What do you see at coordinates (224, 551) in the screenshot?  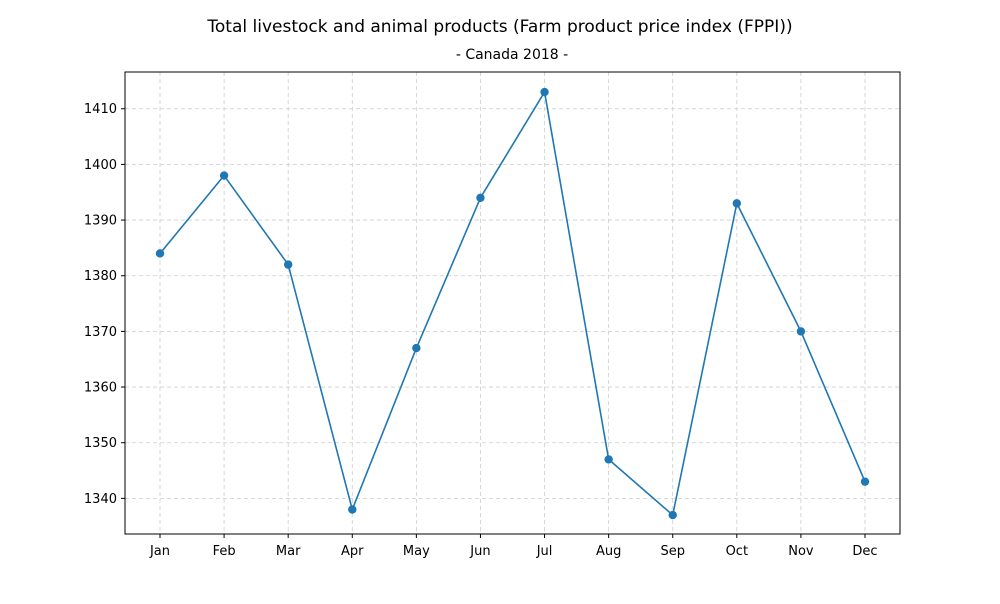 I see `x-tick-label: Feb` at bounding box center [224, 551].